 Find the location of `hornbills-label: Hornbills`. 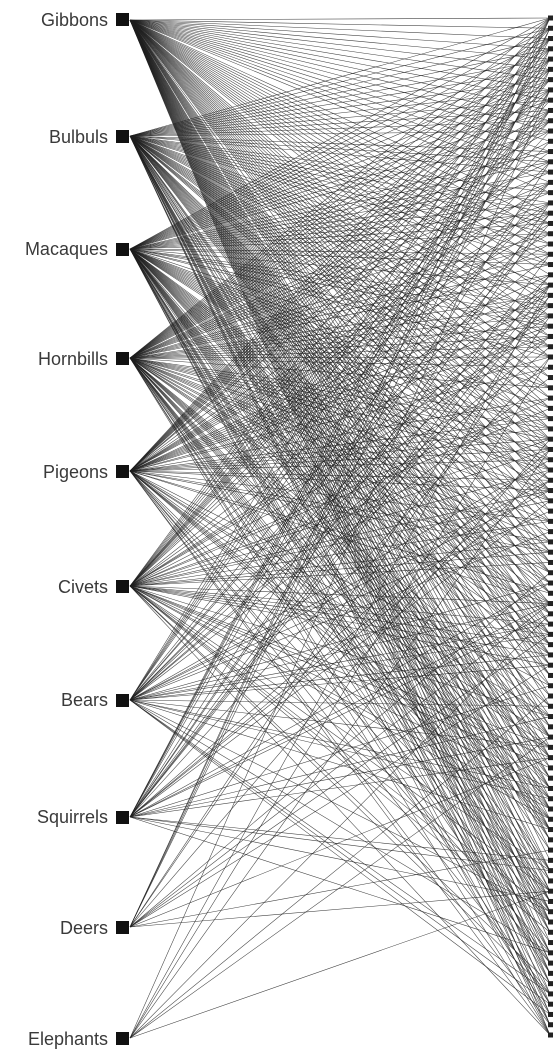

hornbills-label: Hornbills is located at coordinates (73, 359).